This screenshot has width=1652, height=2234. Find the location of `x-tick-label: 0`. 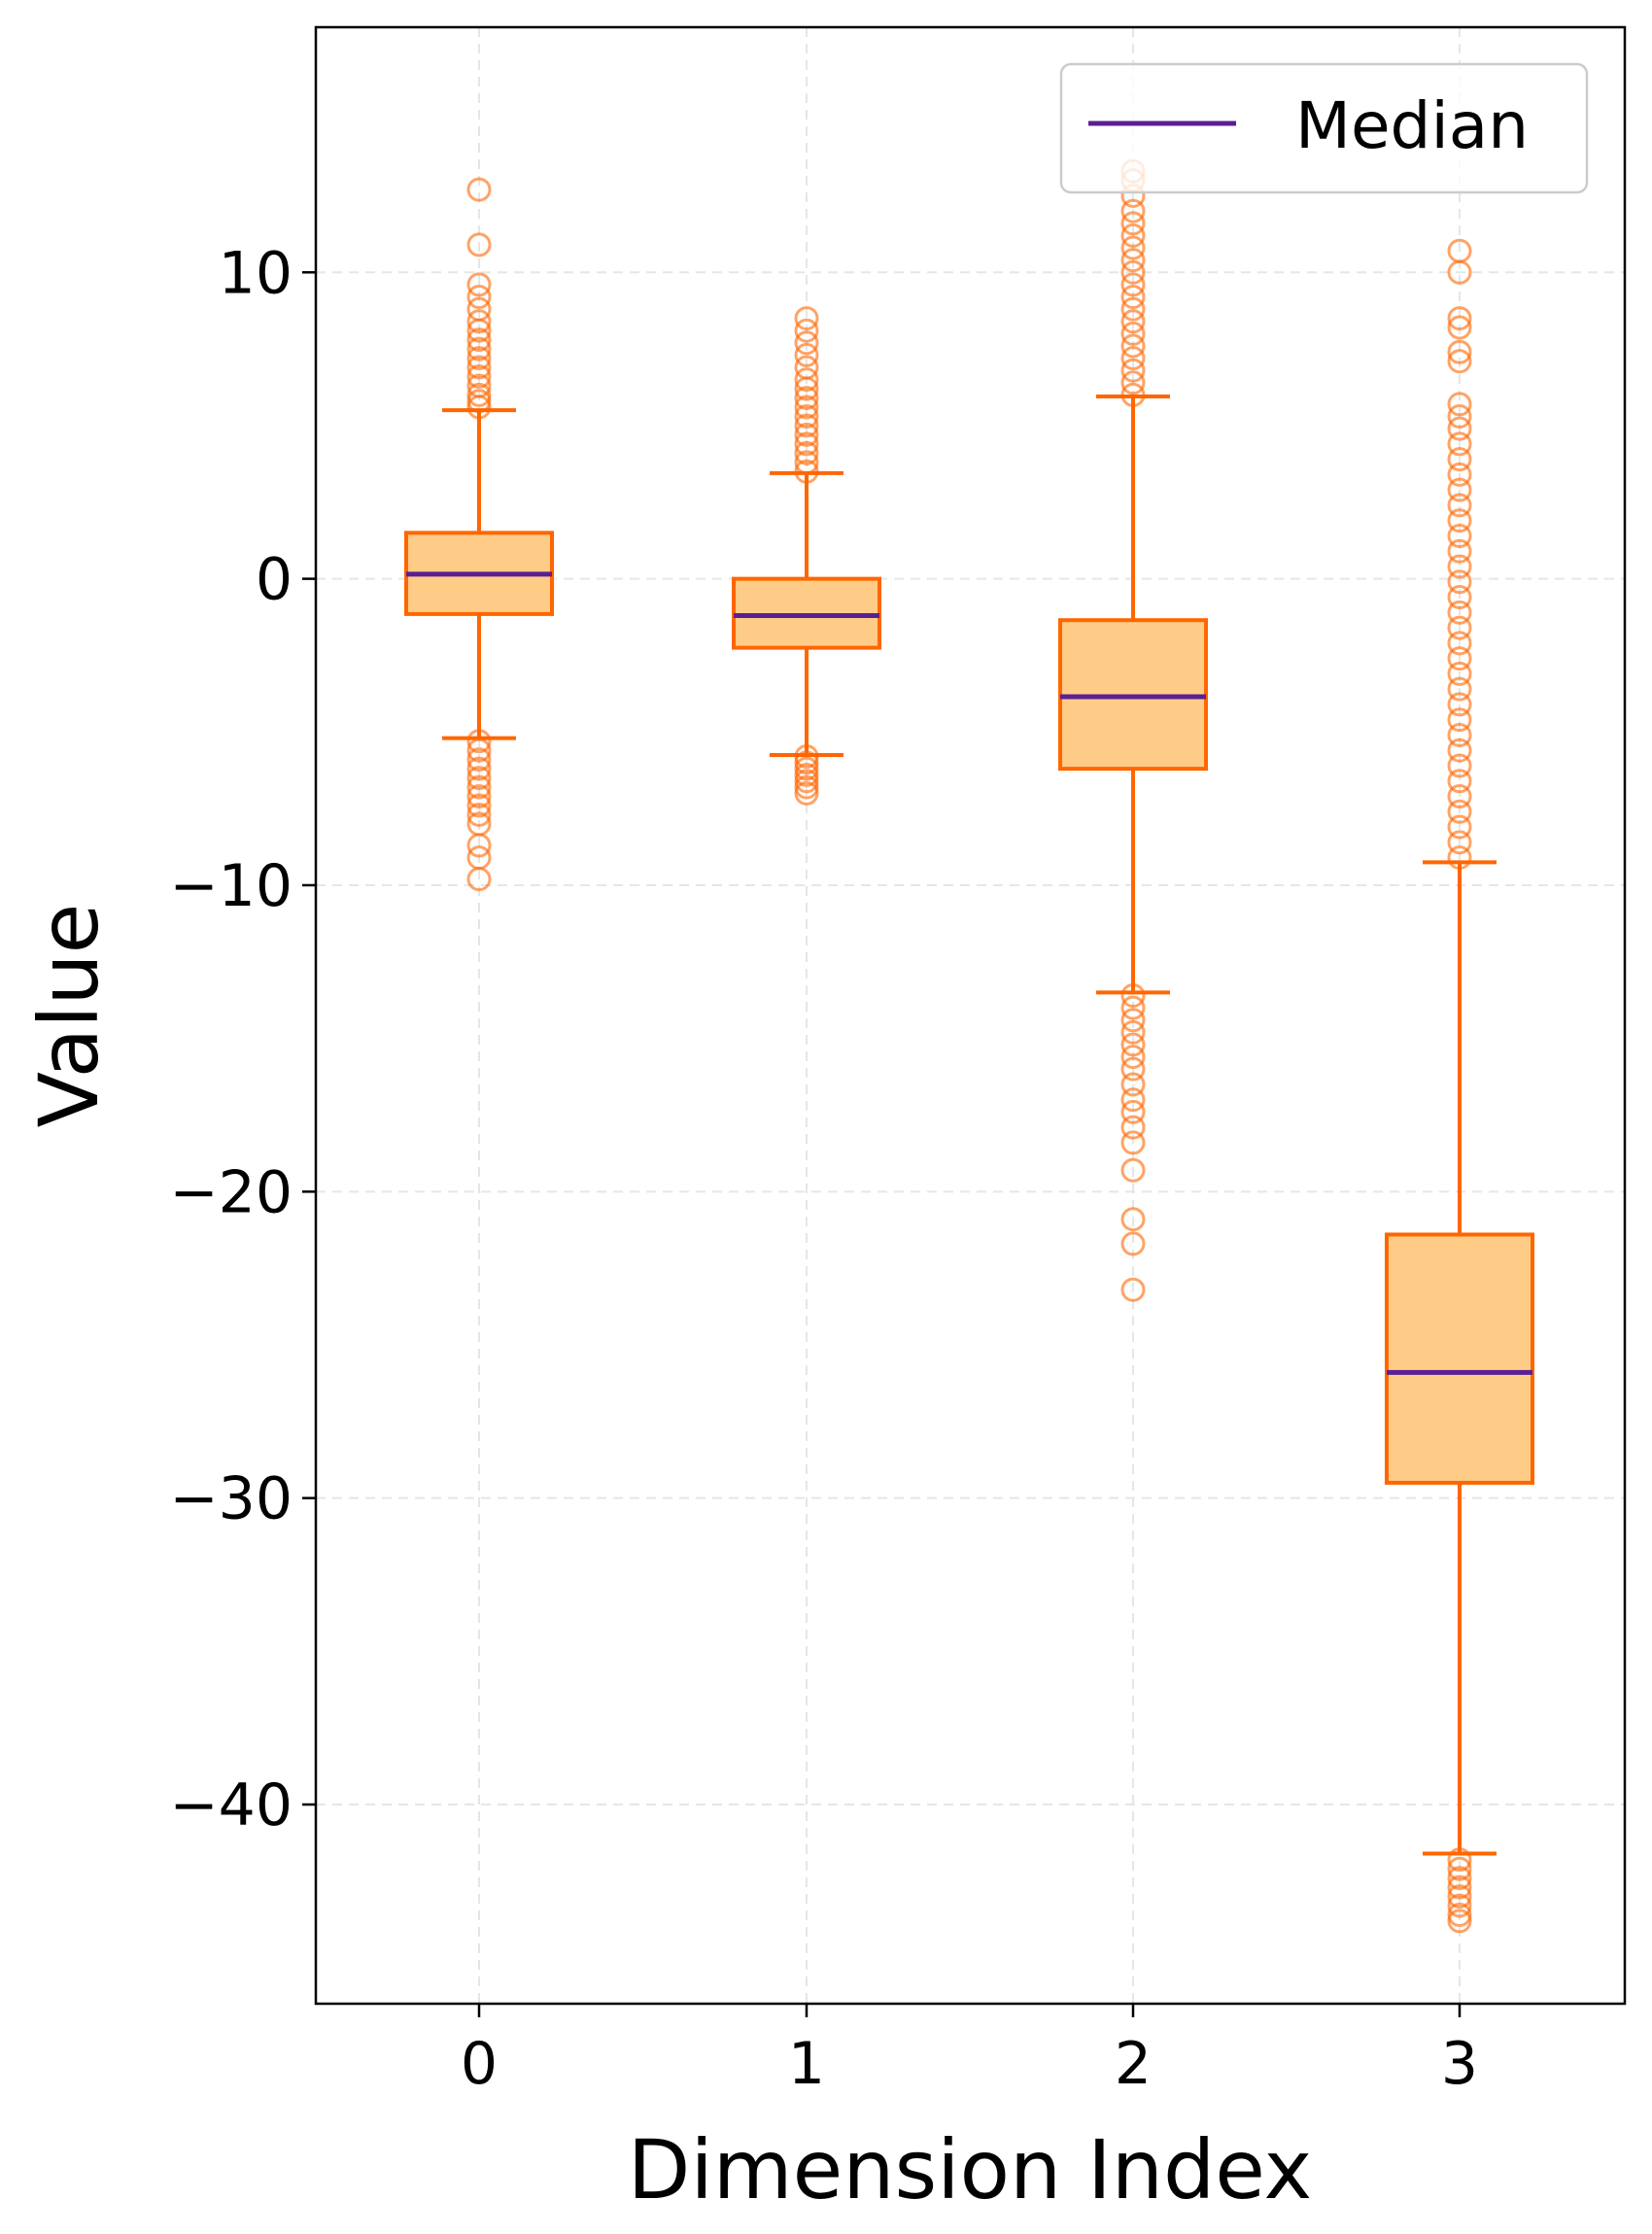

x-tick-label: 0 is located at coordinates (480, 2064).